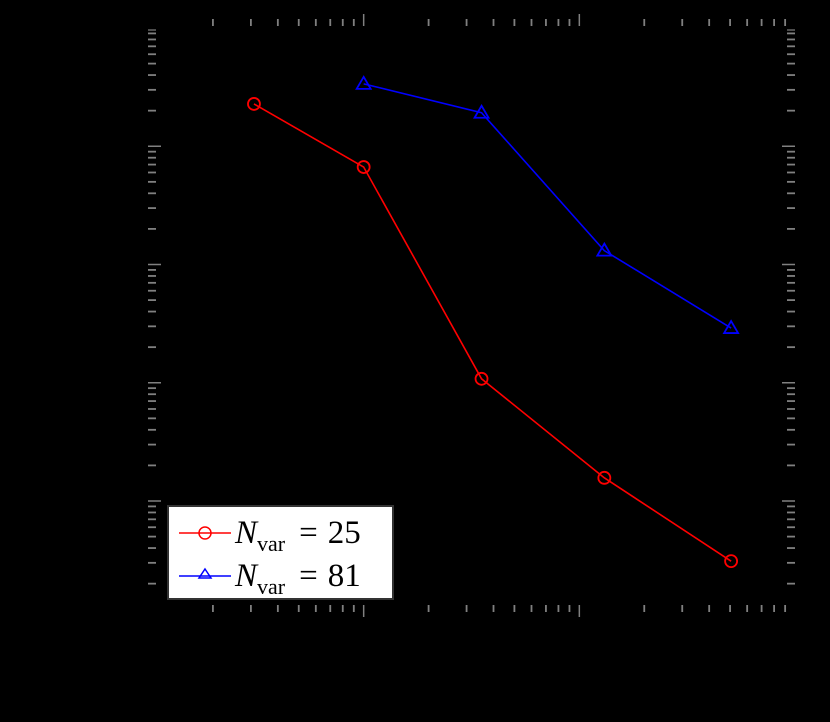 This screenshot has height=722, width=830. I want to click on legend-item-nvar-25: Nvar = 25, so click(280, 534).